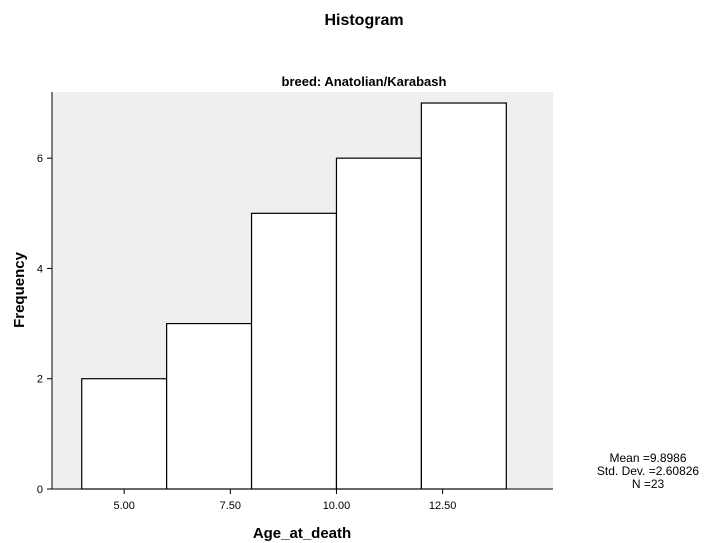 This screenshot has height=543, width=707. Describe the element at coordinates (364, 81) in the screenshot. I see `chart-subtitle: breed: Anatolian/Karabash` at that location.